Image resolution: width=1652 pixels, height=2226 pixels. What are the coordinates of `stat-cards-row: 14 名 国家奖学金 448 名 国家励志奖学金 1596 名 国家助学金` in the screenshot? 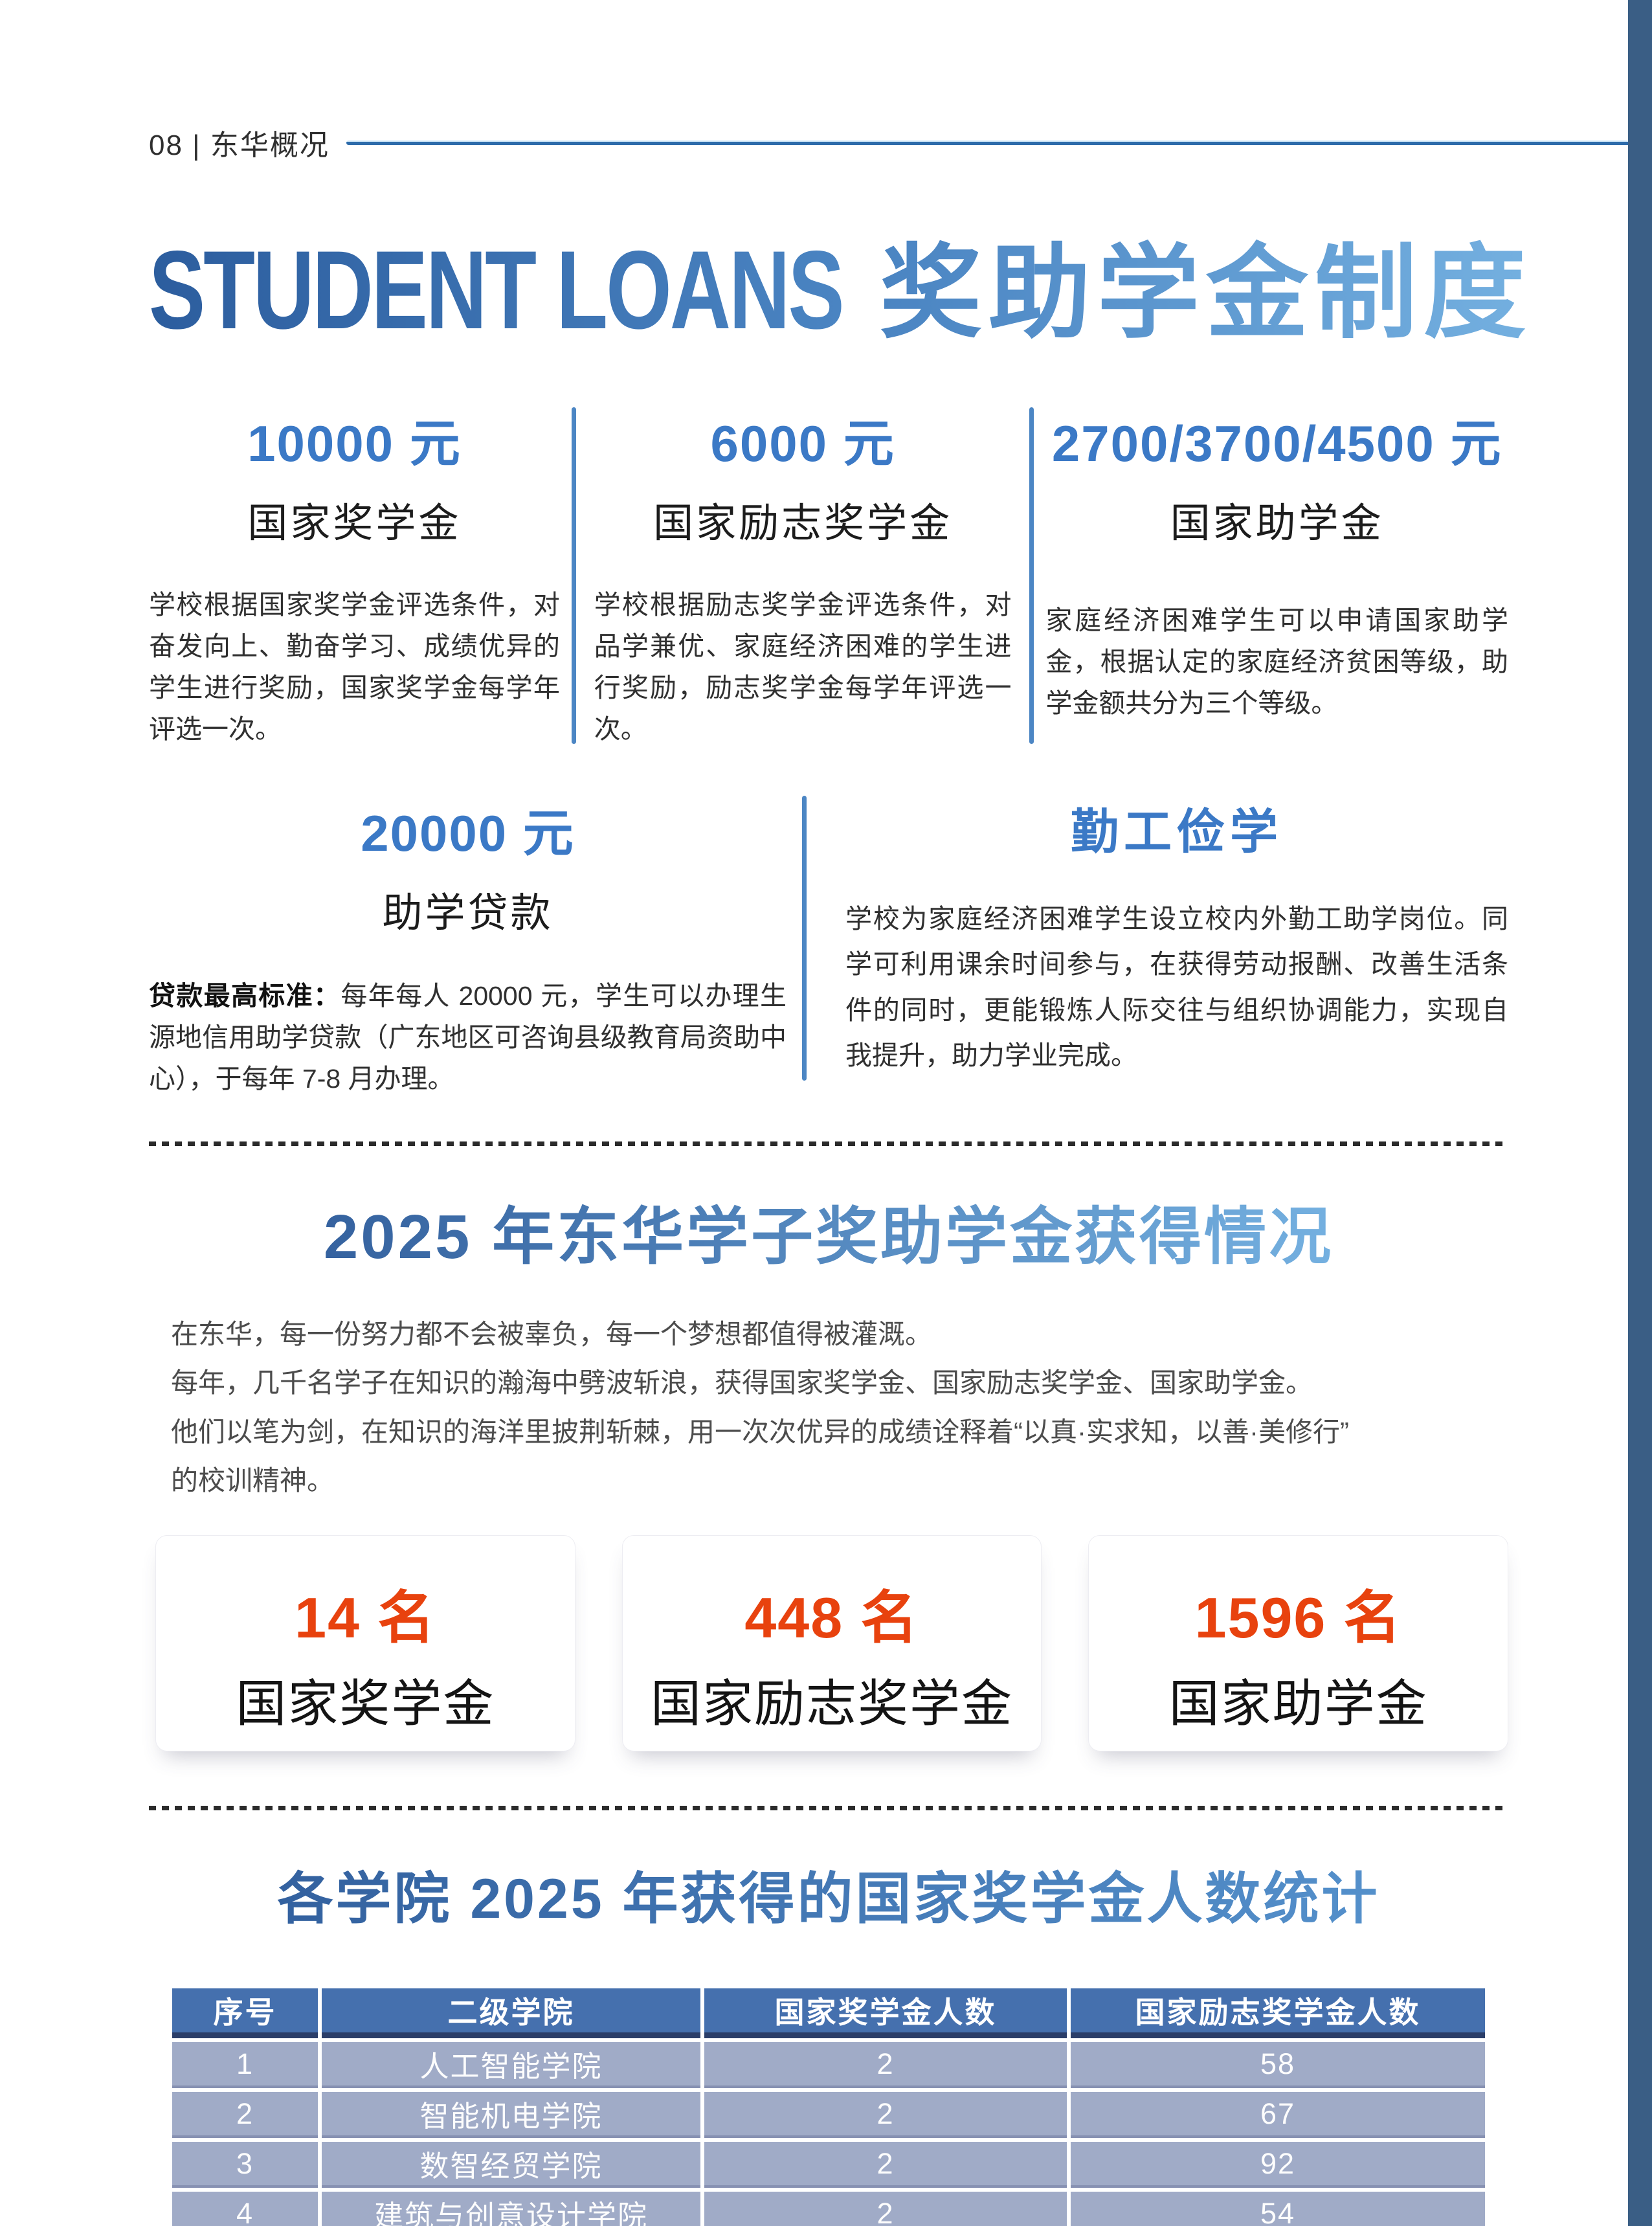 It's located at (829, 1644).